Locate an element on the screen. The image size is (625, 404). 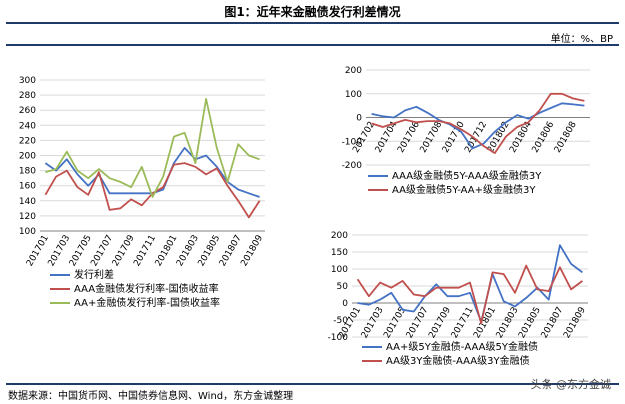
y-tick-label: 220 is located at coordinates (27, 141).